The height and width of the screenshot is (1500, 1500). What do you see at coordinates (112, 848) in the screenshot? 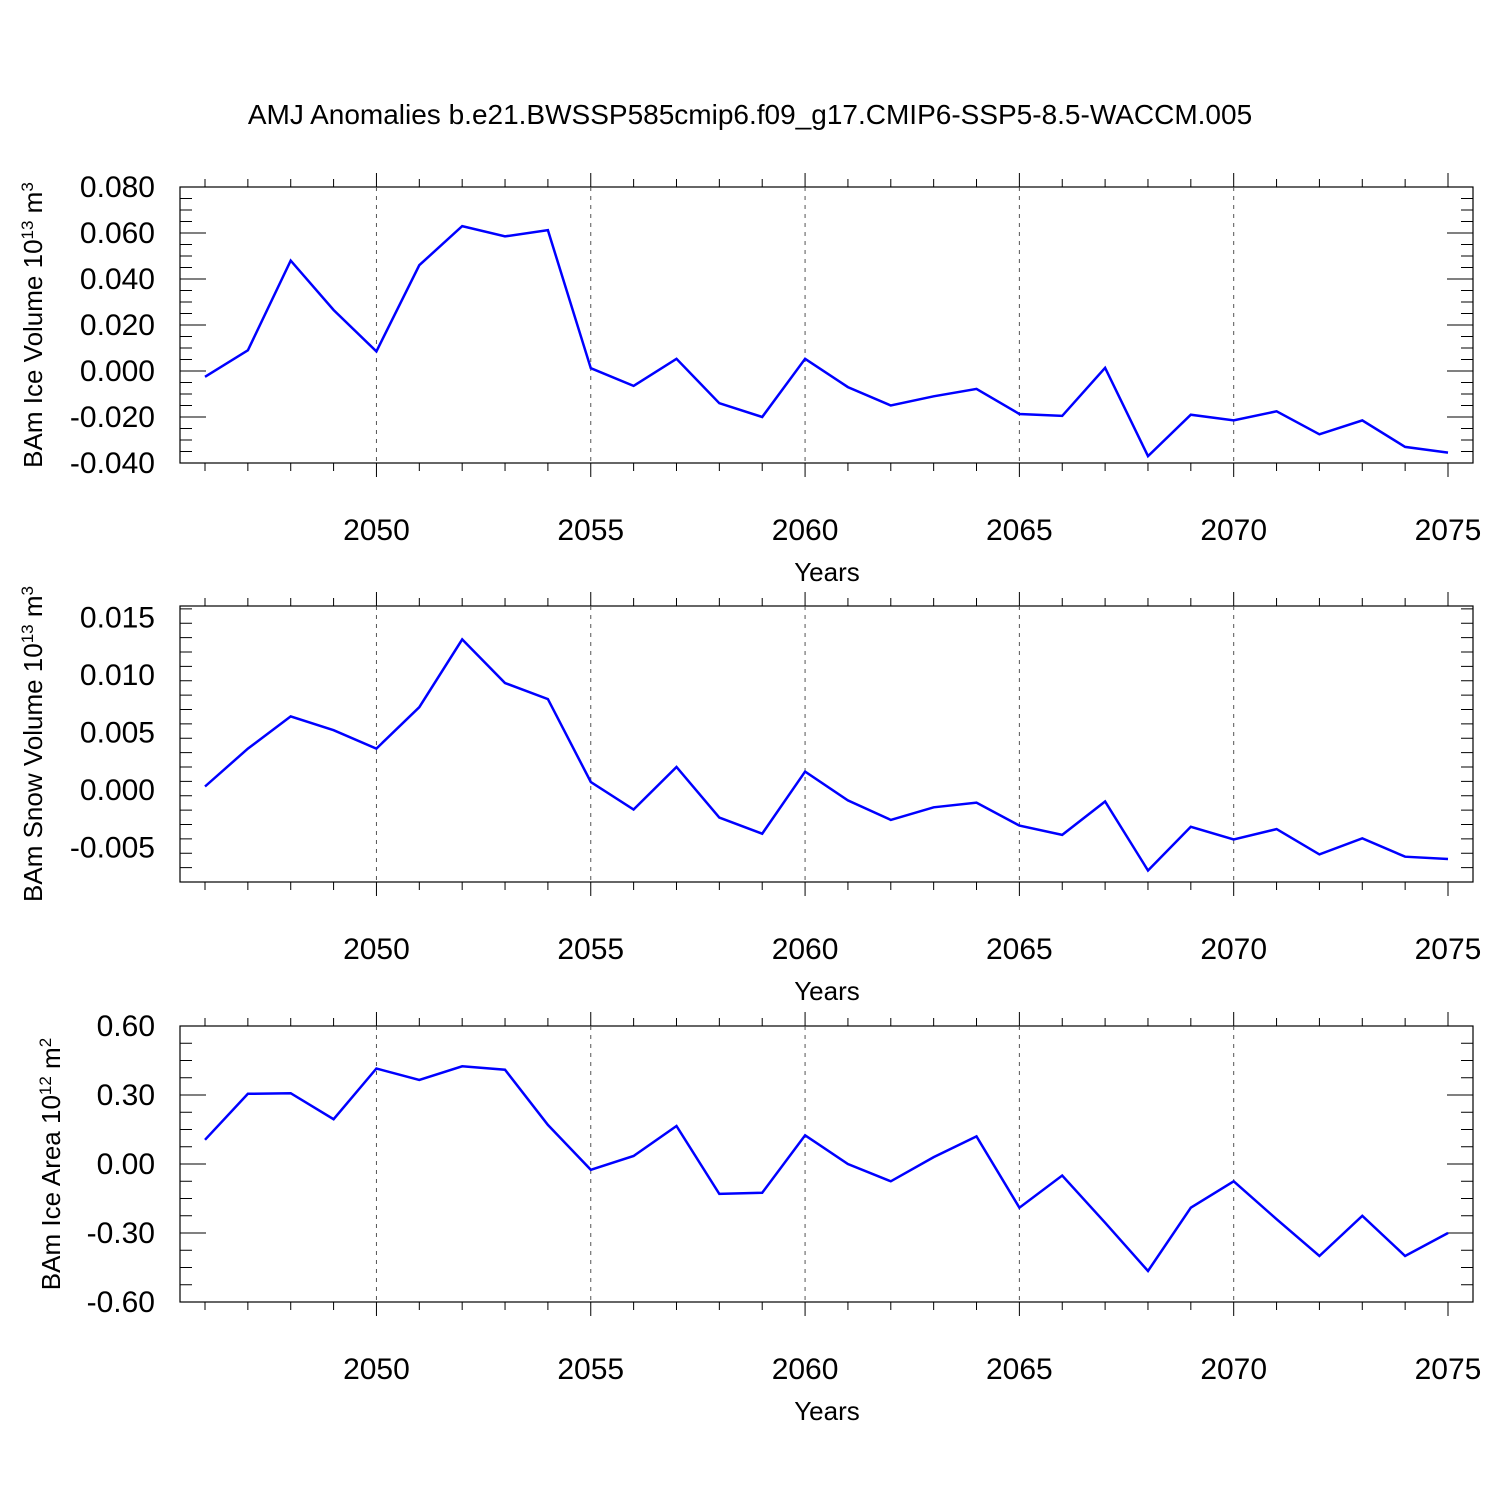
I see `y-tick-label: -0.005` at bounding box center [112, 848].